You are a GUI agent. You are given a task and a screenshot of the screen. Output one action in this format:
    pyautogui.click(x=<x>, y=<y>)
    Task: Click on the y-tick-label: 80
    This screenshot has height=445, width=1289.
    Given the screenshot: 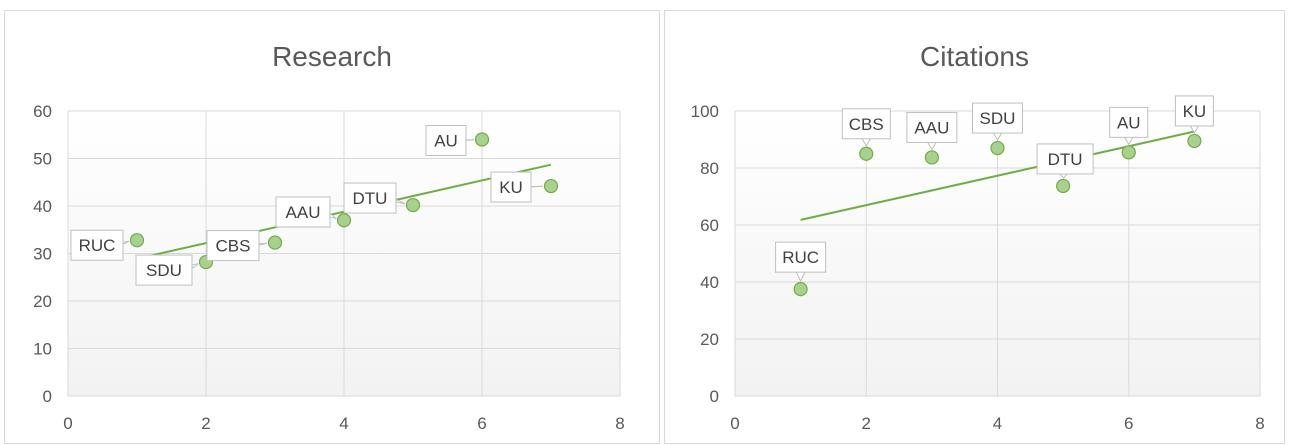 What is the action you would take?
    pyautogui.click(x=709, y=168)
    